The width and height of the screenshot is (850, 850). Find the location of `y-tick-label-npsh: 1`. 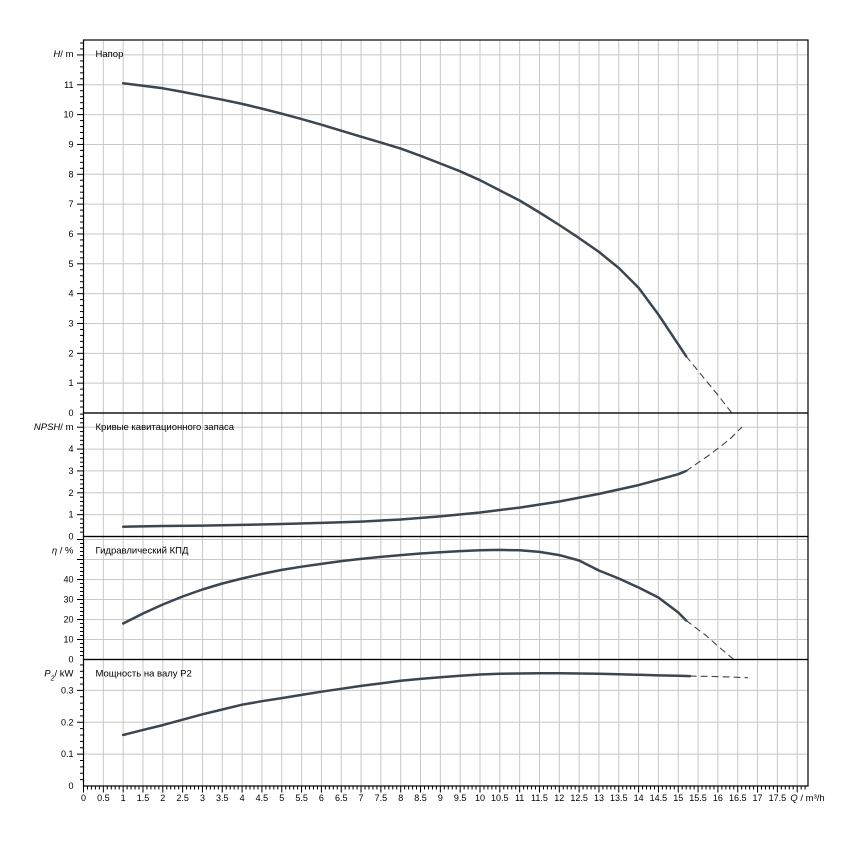

y-tick-label-npsh: 1 is located at coordinates (70, 515).